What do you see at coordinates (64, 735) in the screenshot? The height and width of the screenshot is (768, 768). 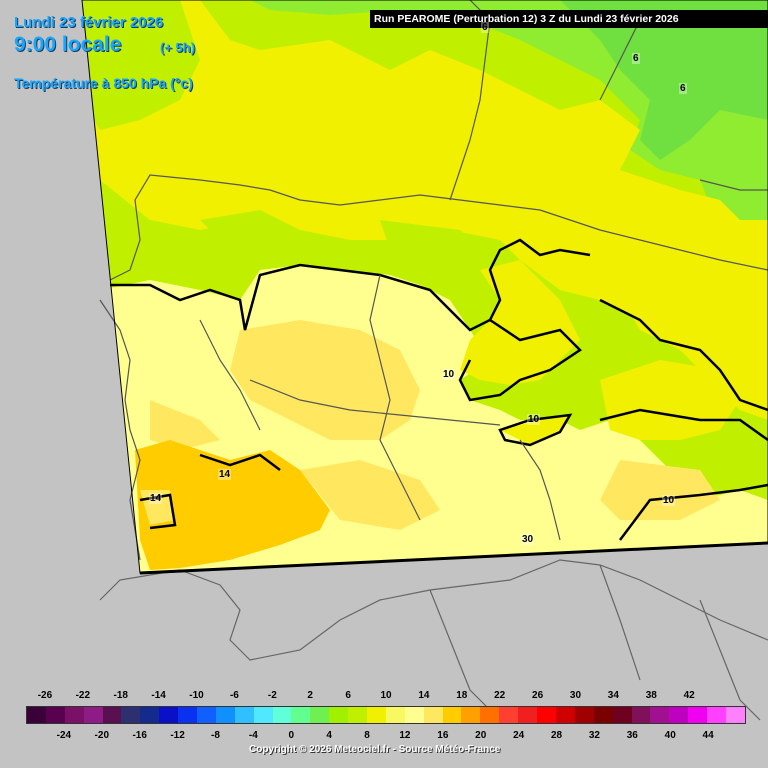 I see `legend-bottom-label: -24` at bounding box center [64, 735].